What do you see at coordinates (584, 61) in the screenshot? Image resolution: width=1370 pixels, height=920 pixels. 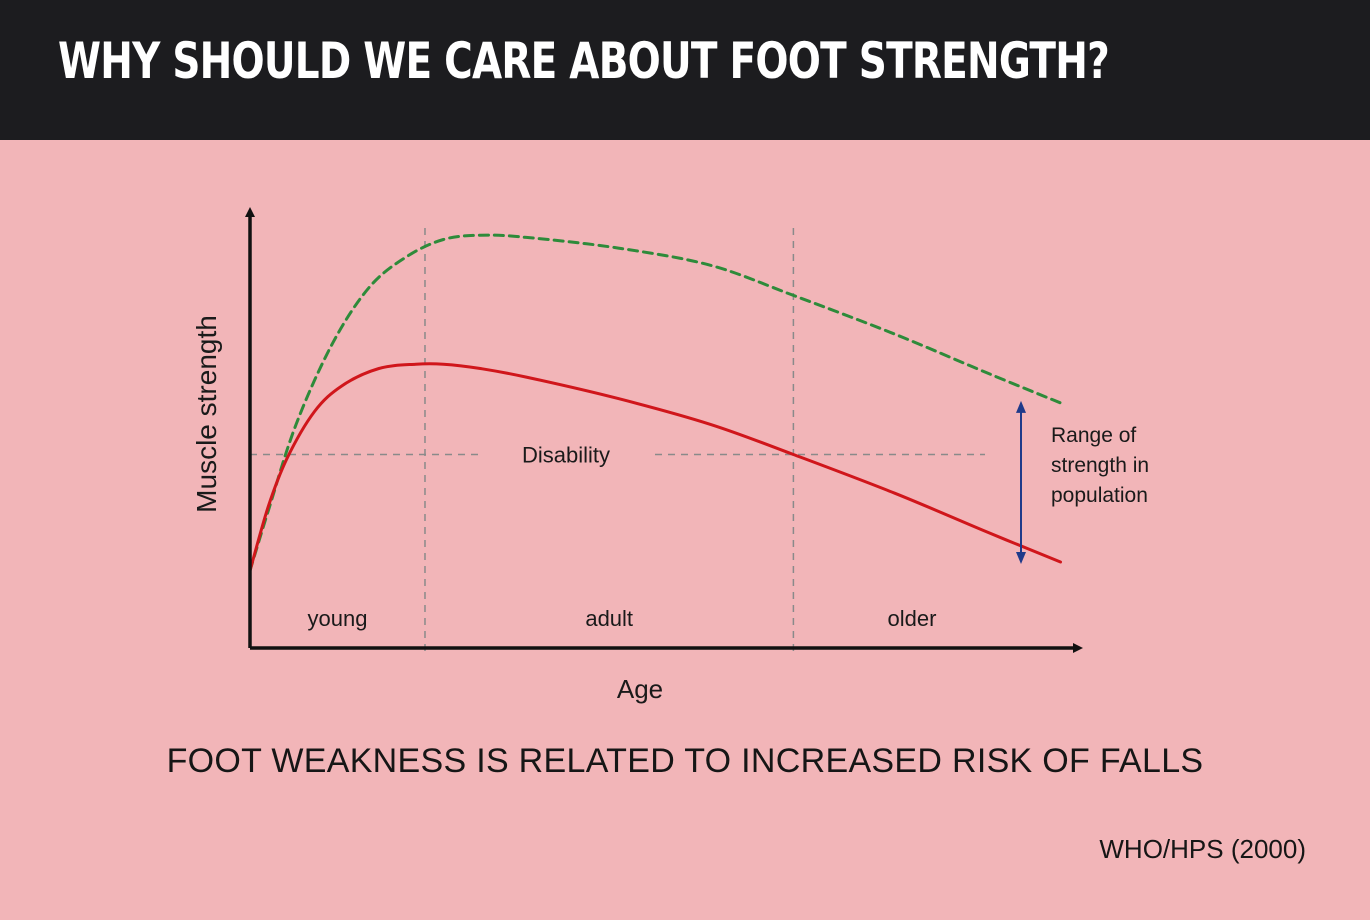 I see `page-title: WHY SHOULD WE CARE ABOUT FOOT STRENGTH?` at bounding box center [584, 61].